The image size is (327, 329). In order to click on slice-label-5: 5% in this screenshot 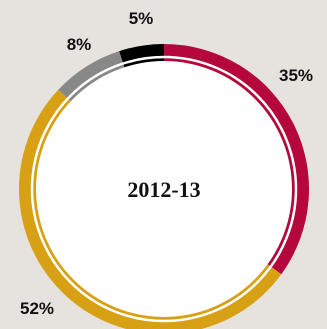, I will do `click(141, 18)`.